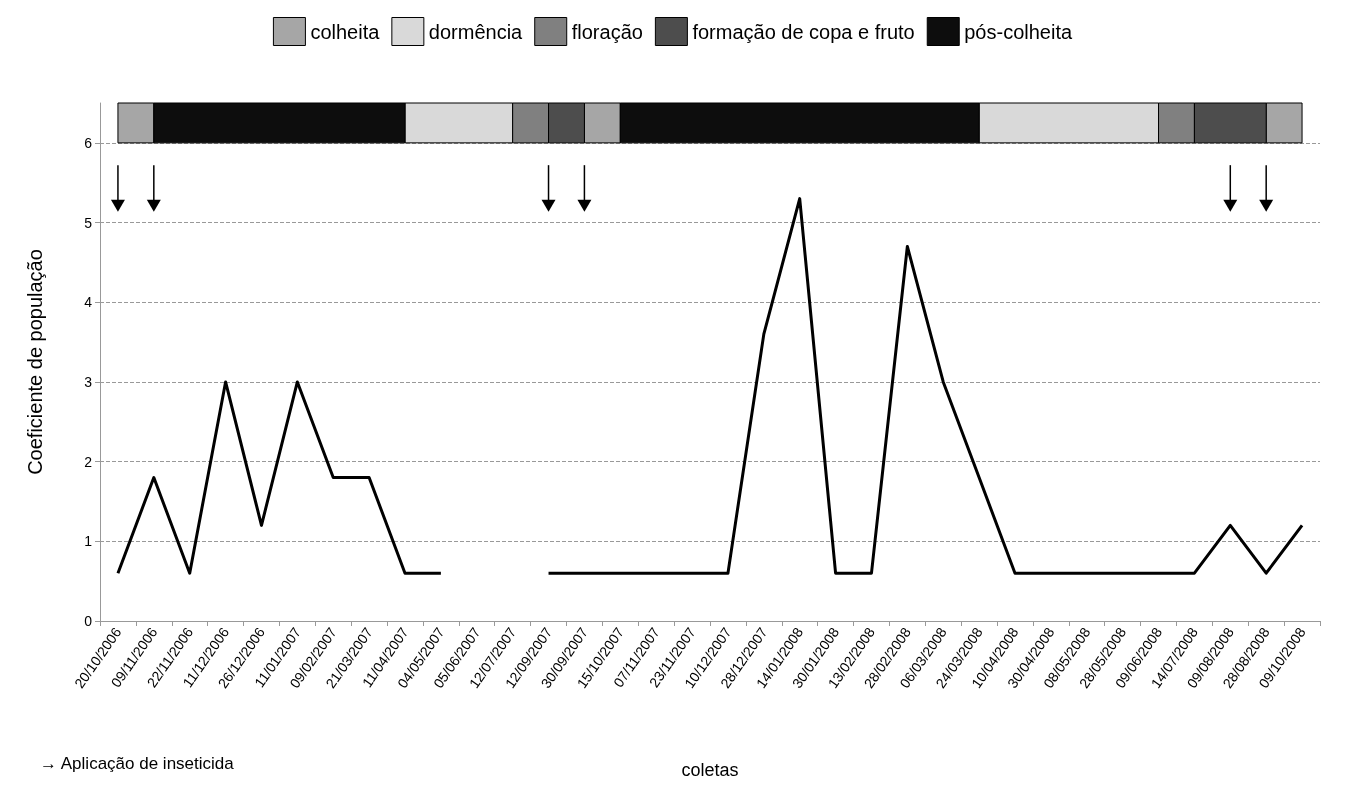 The image size is (1345, 791). I want to click on y-tick-label: 2, so click(88, 461).